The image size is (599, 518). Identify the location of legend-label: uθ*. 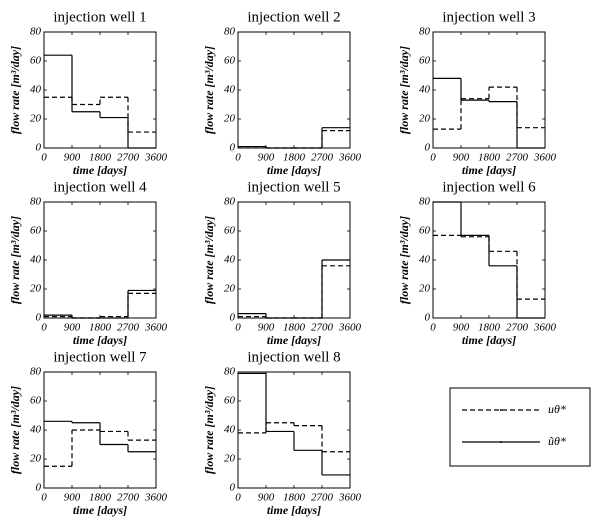
(557, 409).